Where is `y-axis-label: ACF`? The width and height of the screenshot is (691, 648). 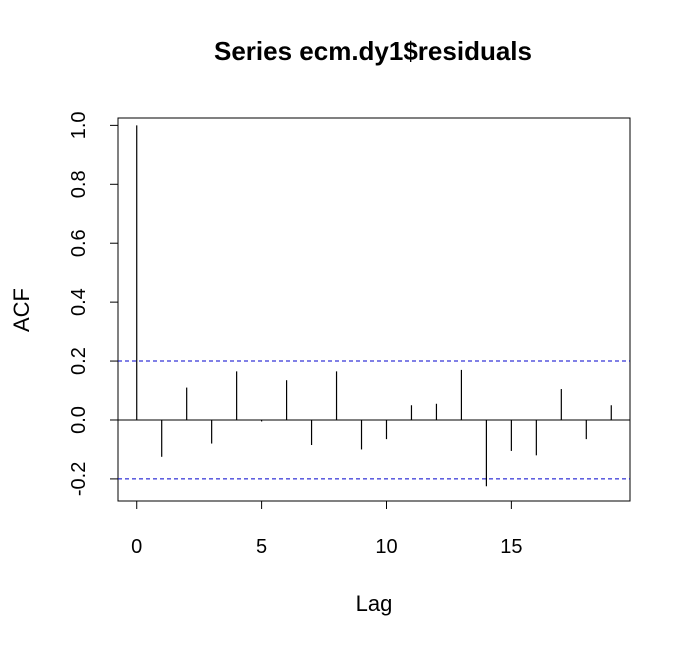 y-axis-label: ACF is located at coordinates (21, 310).